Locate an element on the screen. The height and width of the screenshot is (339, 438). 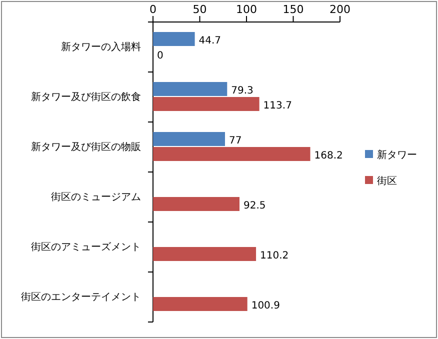
data-label: 79.3 is located at coordinates (242, 91).